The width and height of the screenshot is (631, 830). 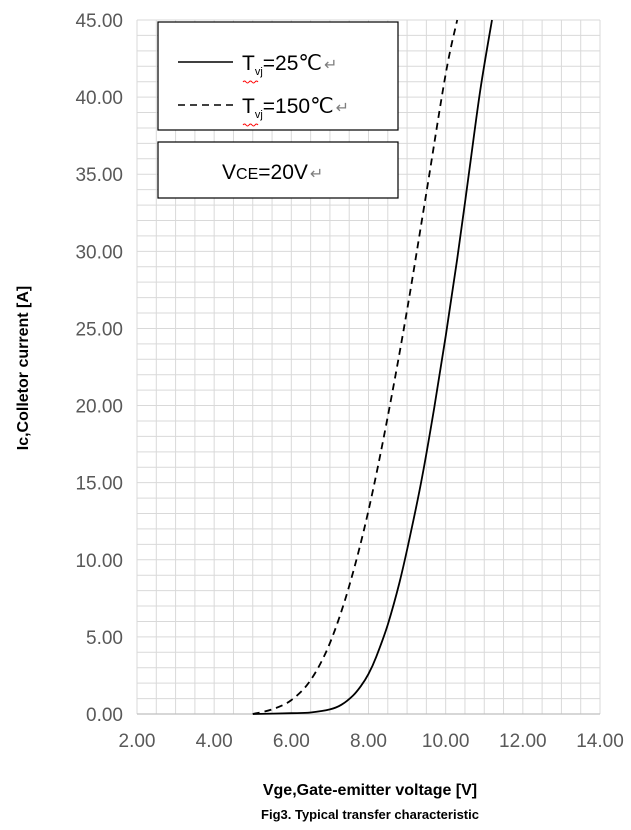 I want to click on y-axis-title: Ic,Colletor current [A], so click(x=23, y=368).